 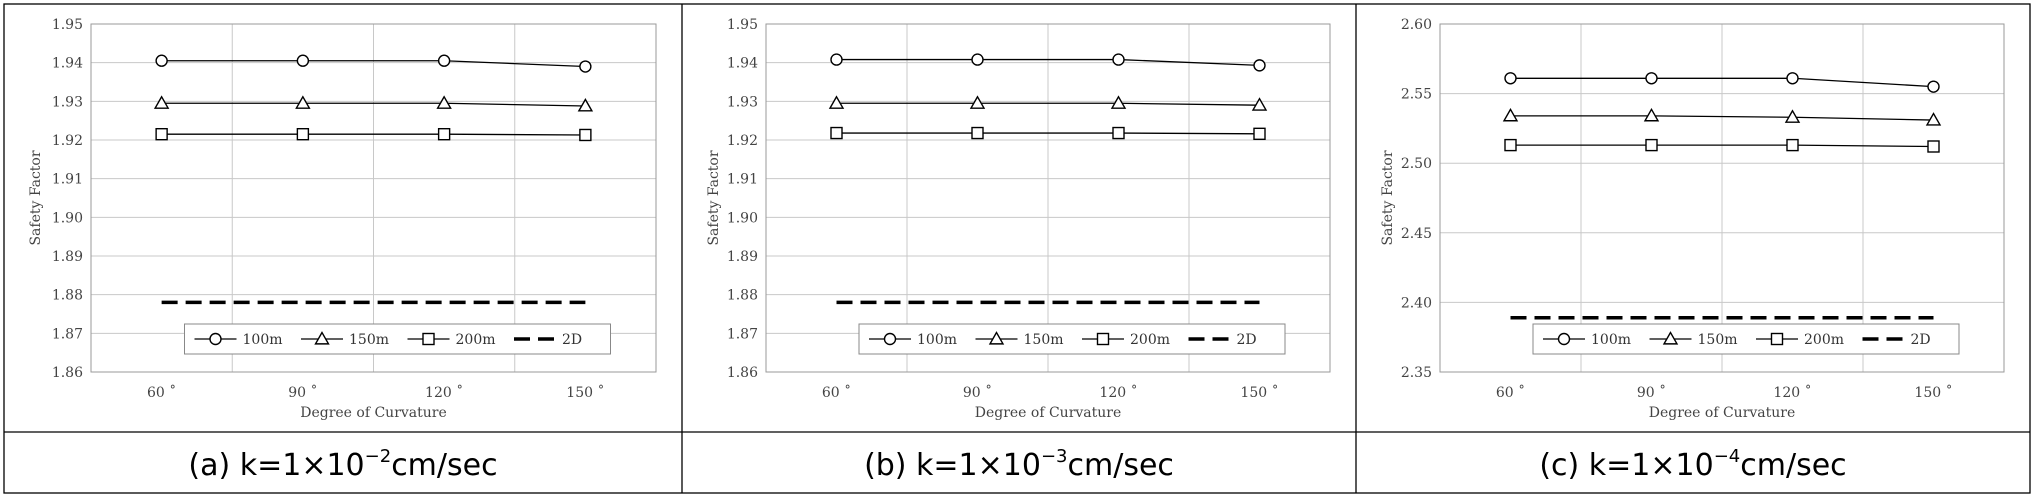 What do you see at coordinates (1626, 465) in the screenshot?
I see `caption-prefix: (c) k=1×10` at bounding box center [1626, 465].